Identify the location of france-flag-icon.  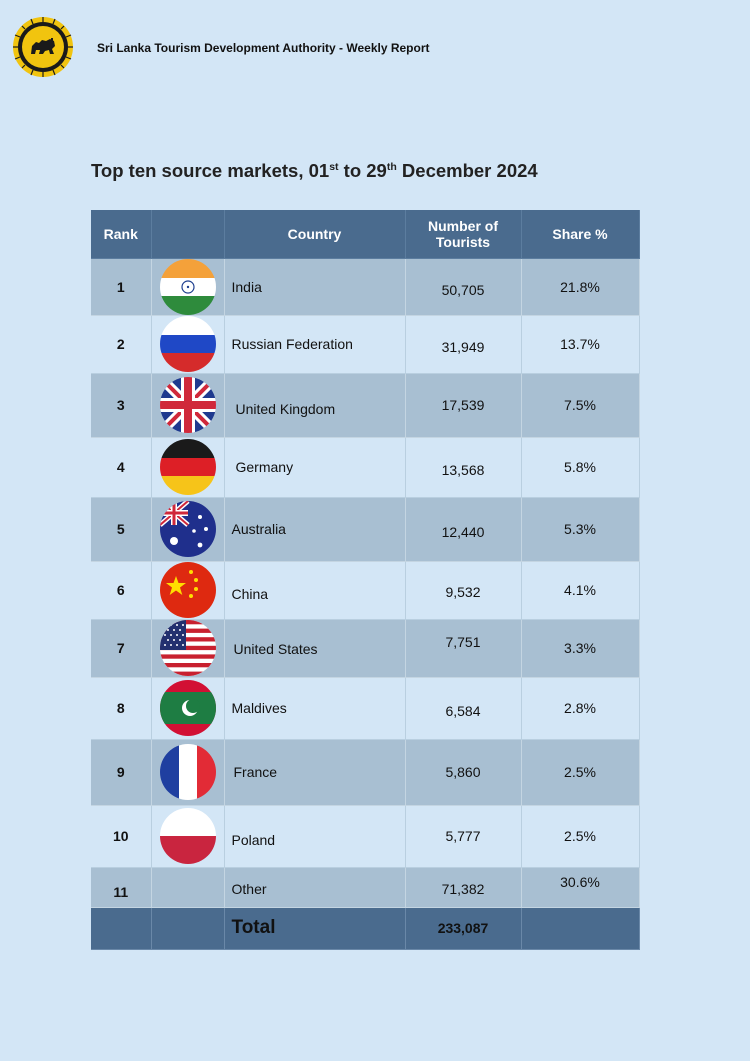
(187, 772).